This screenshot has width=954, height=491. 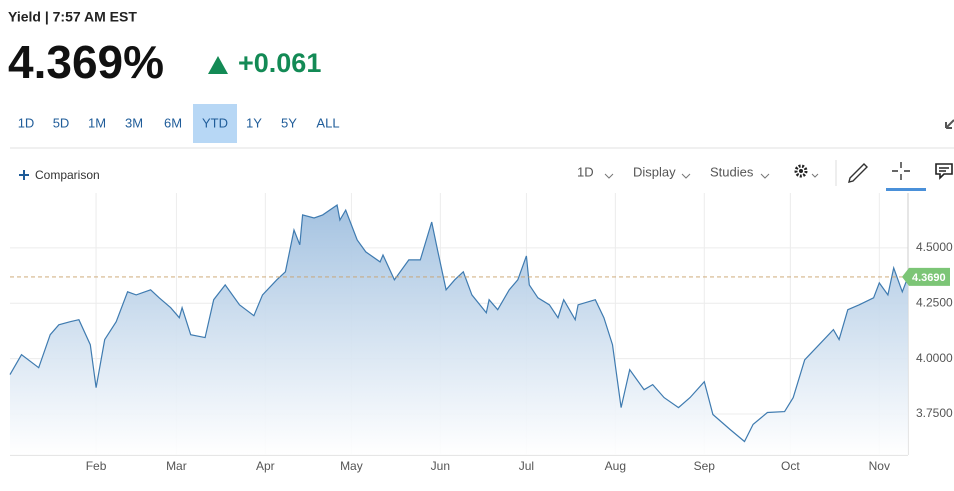 What do you see at coordinates (906, 189) in the screenshot?
I see `active-tool-indicator` at bounding box center [906, 189].